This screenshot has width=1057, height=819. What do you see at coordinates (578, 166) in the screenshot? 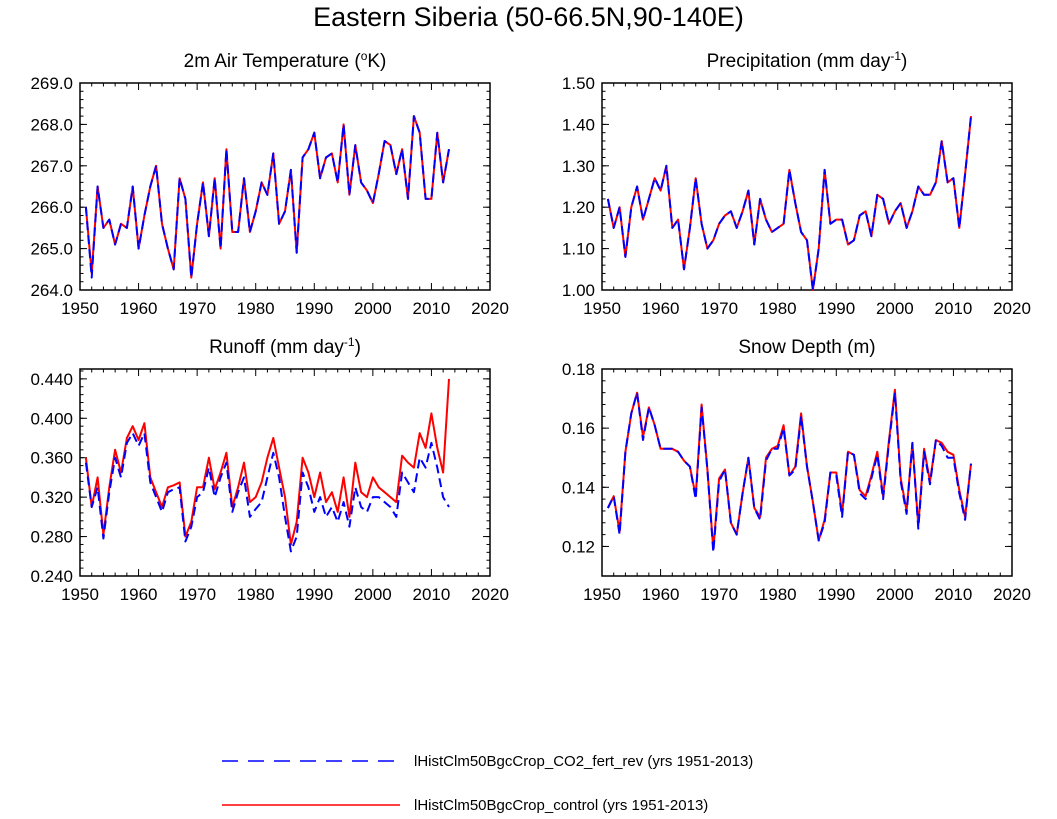
I see `y-tick-label: 1.30` at bounding box center [578, 166].